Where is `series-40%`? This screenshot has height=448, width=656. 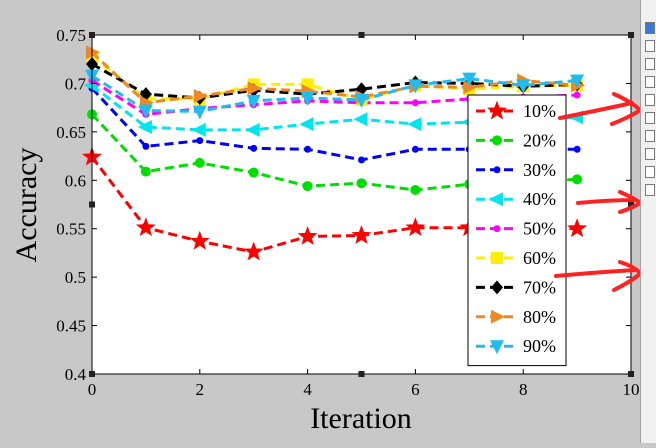
series-40% is located at coordinates (334, 107).